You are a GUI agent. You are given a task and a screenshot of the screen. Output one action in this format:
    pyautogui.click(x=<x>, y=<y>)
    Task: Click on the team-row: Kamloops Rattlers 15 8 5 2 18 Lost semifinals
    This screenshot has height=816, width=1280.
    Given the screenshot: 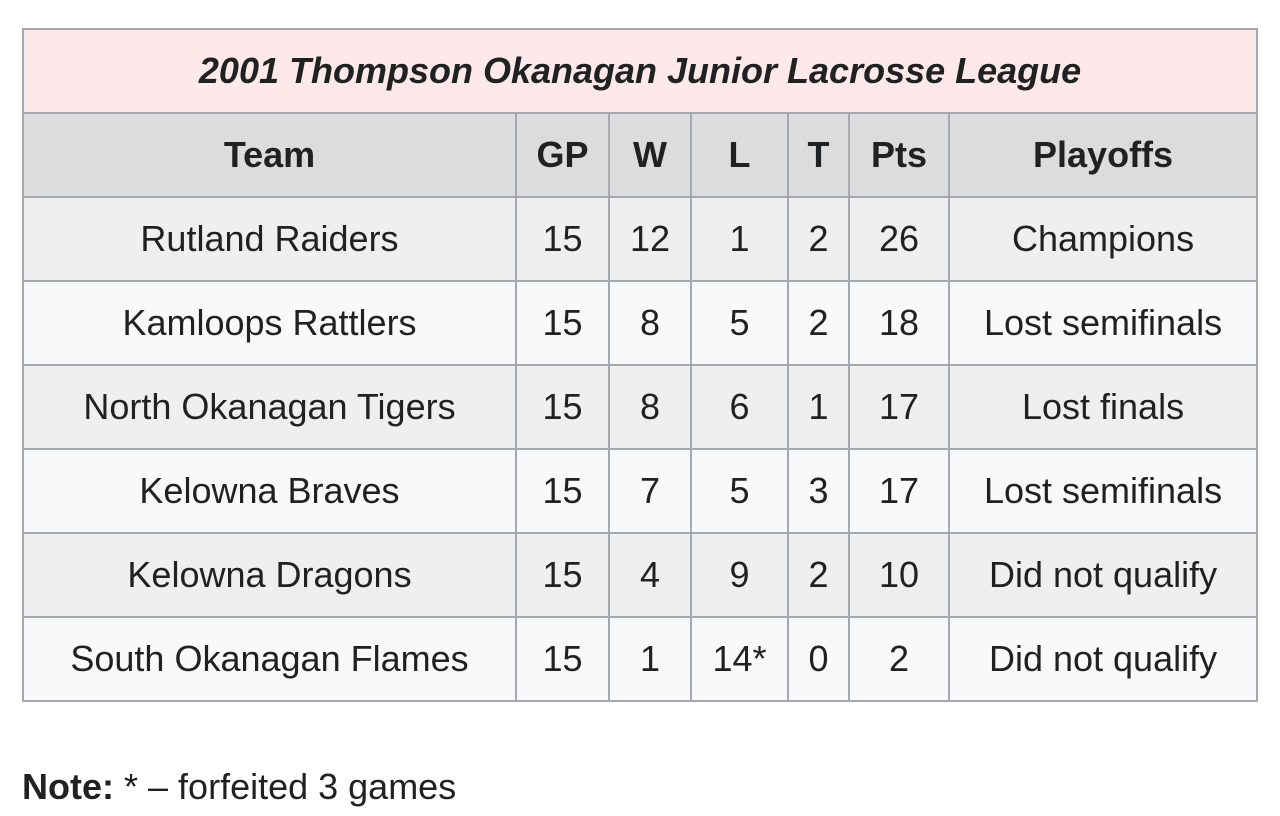 What is the action you would take?
    pyautogui.click(x=640, y=323)
    